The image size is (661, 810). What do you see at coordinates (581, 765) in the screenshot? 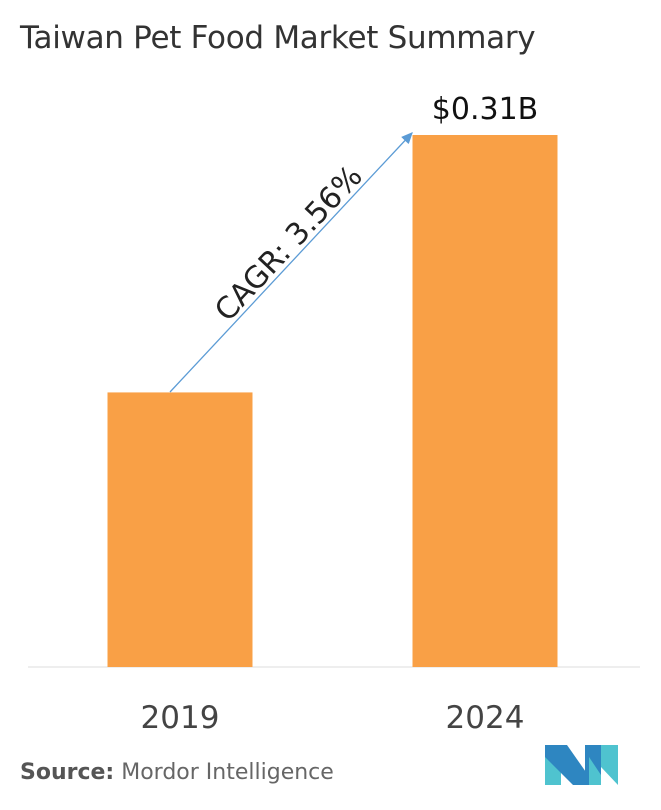
I see `mordor-logo` at bounding box center [581, 765].